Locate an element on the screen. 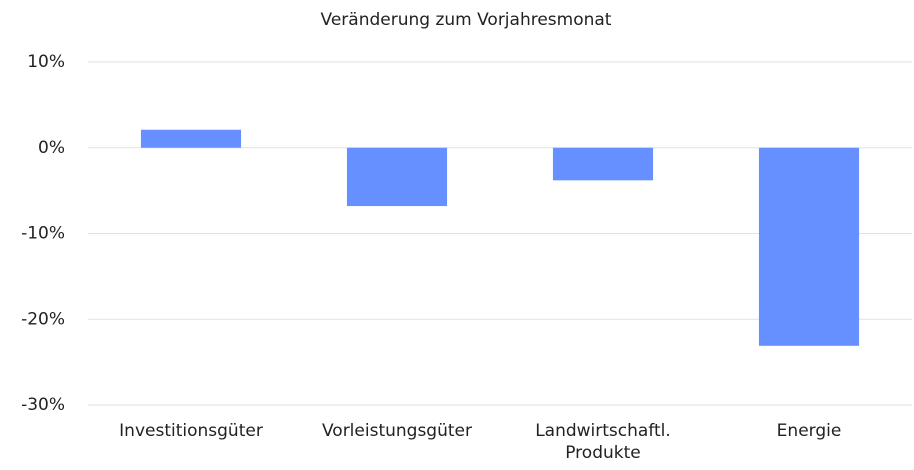 Image resolution: width=914 pixels, height=470 pixels. x-tick-label: Vorleistungsgüter is located at coordinates (396, 431).